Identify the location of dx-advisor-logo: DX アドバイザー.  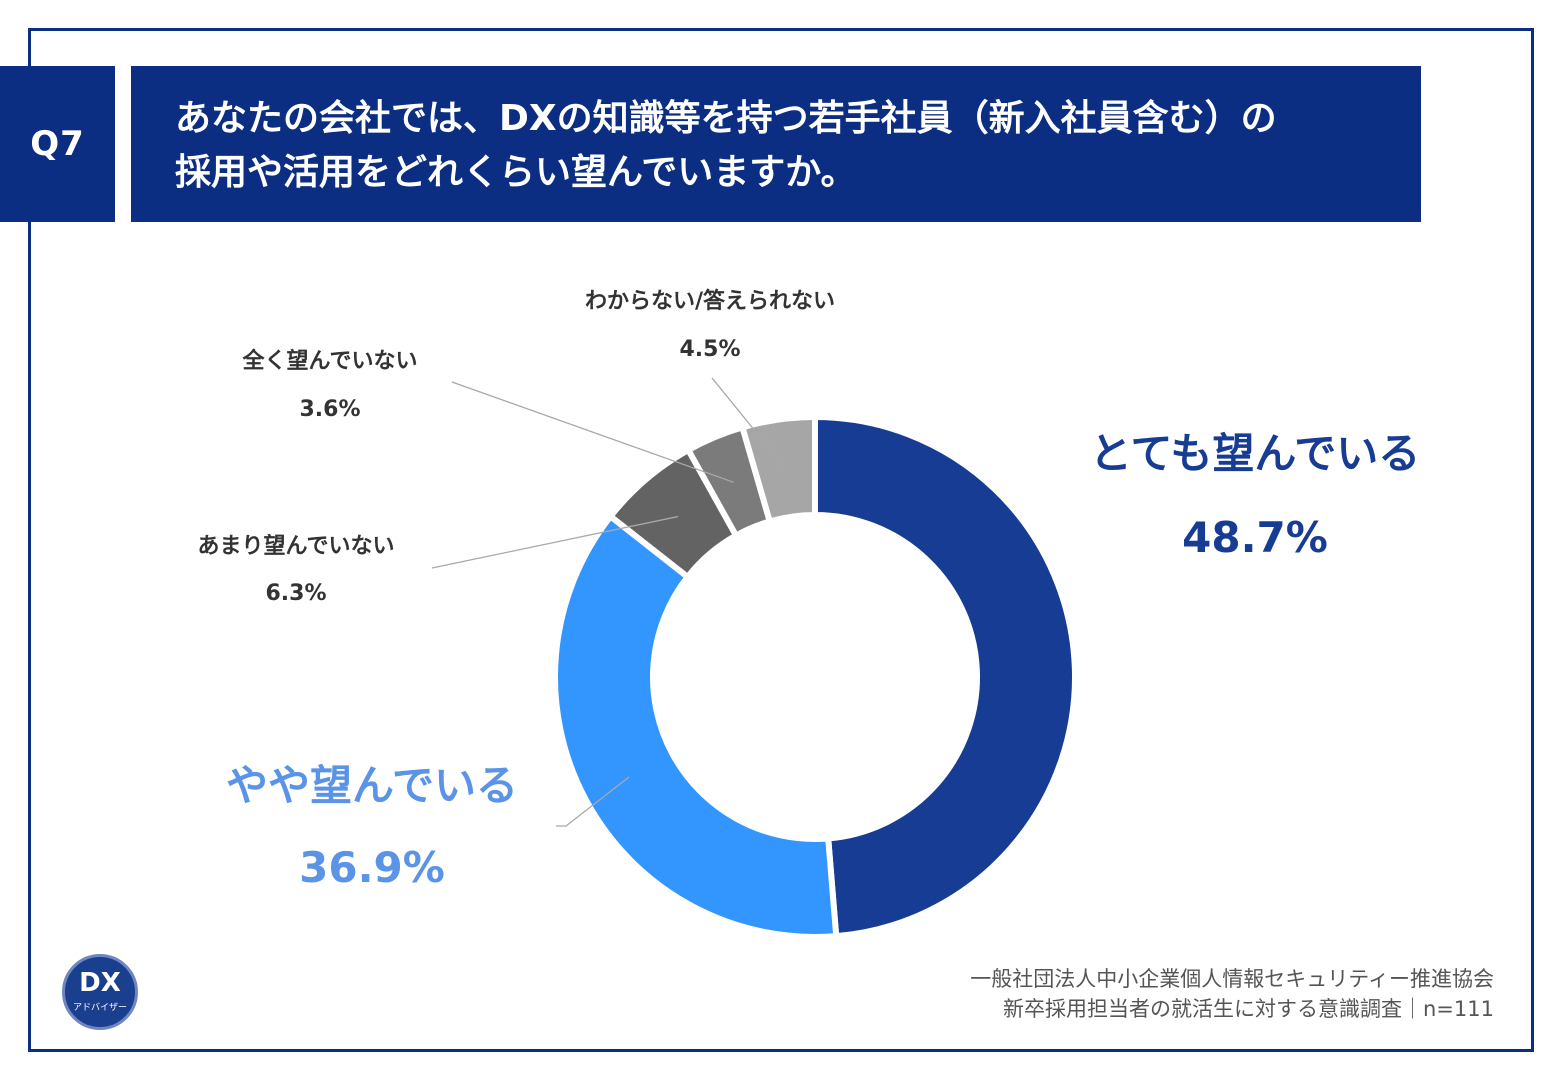
(100, 992).